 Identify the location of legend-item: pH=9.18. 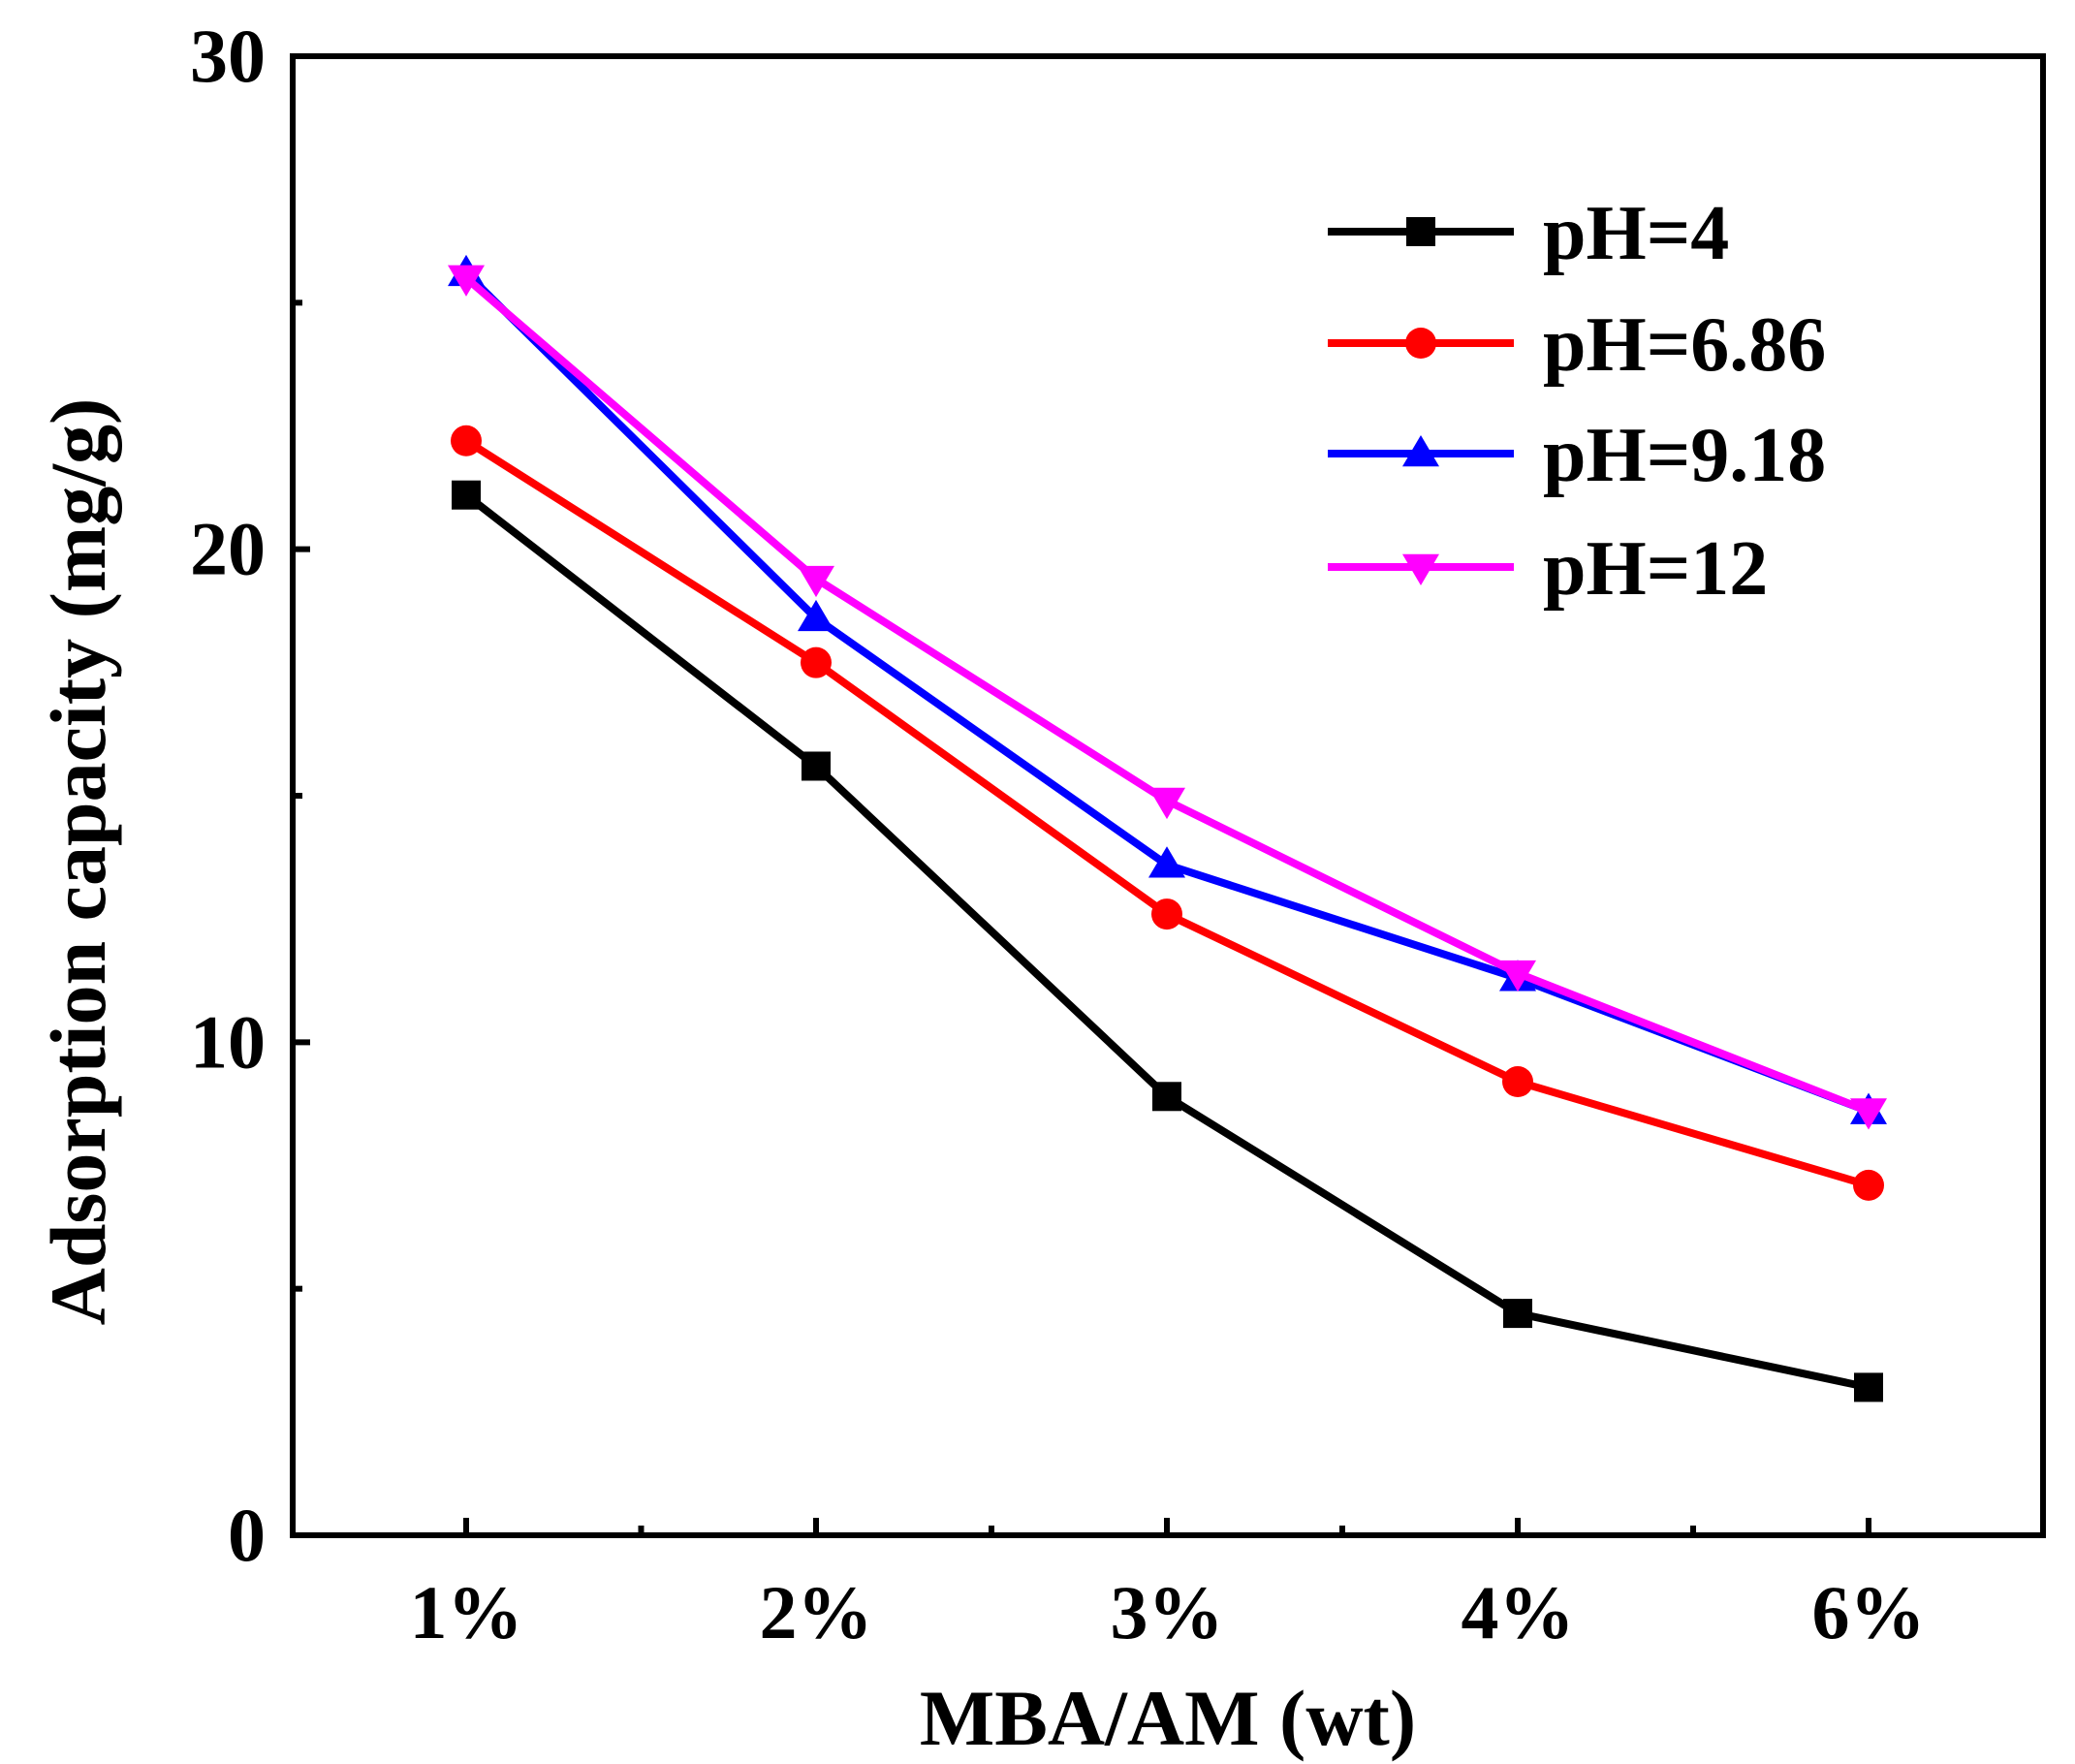
(1577, 456).